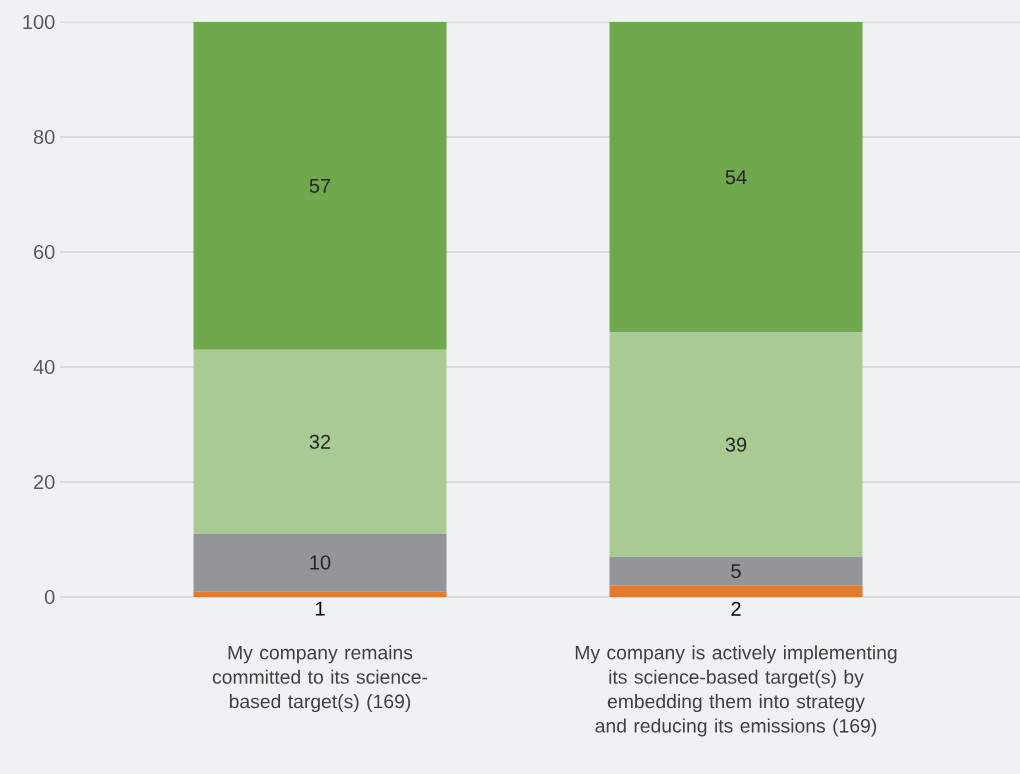 This screenshot has height=774, width=1020. What do you see at coordinates (320, 608) in the screenshot?
I see `x-tick-label: 1` at bounding box center [320, 608].